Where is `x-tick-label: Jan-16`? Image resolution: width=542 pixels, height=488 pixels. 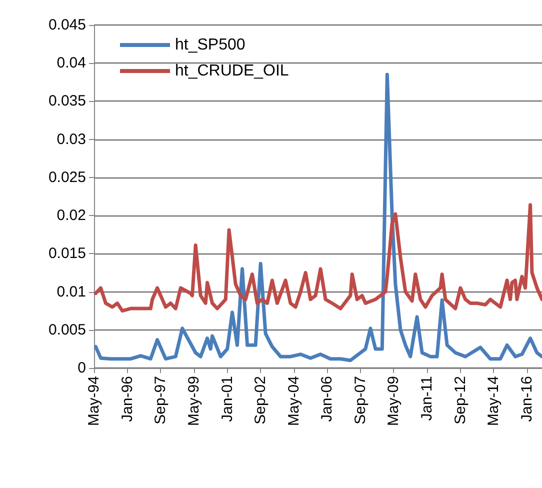 x-tick-label: Jan-16 is located at coordinates (527, 399).